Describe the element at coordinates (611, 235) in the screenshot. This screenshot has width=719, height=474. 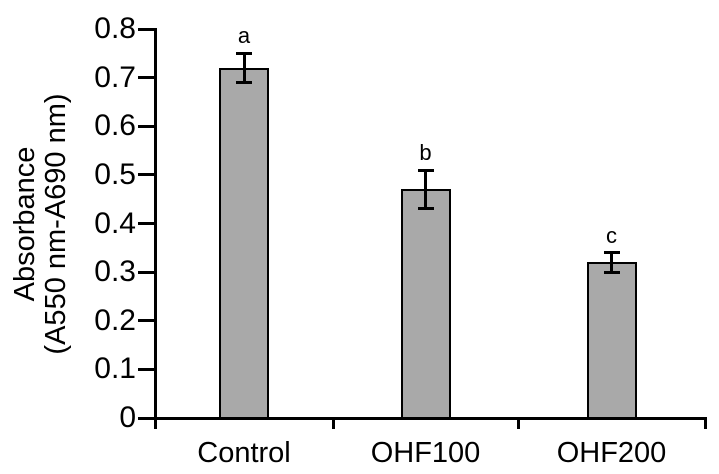
I see `sig-letter-label: c` at that location.